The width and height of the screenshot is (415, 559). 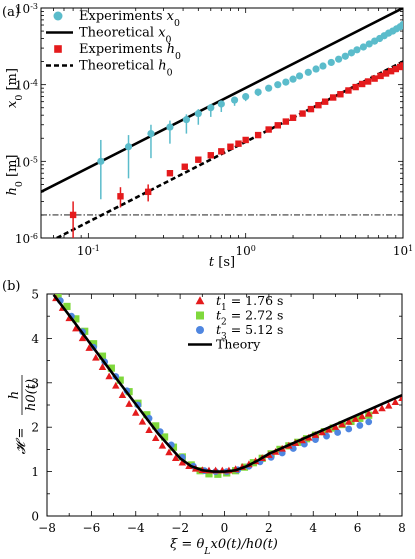 What do you see at coordinates (35, 339) in the screenshot?
I see `y-tick-label: 4` at bounding box center [35, 339].